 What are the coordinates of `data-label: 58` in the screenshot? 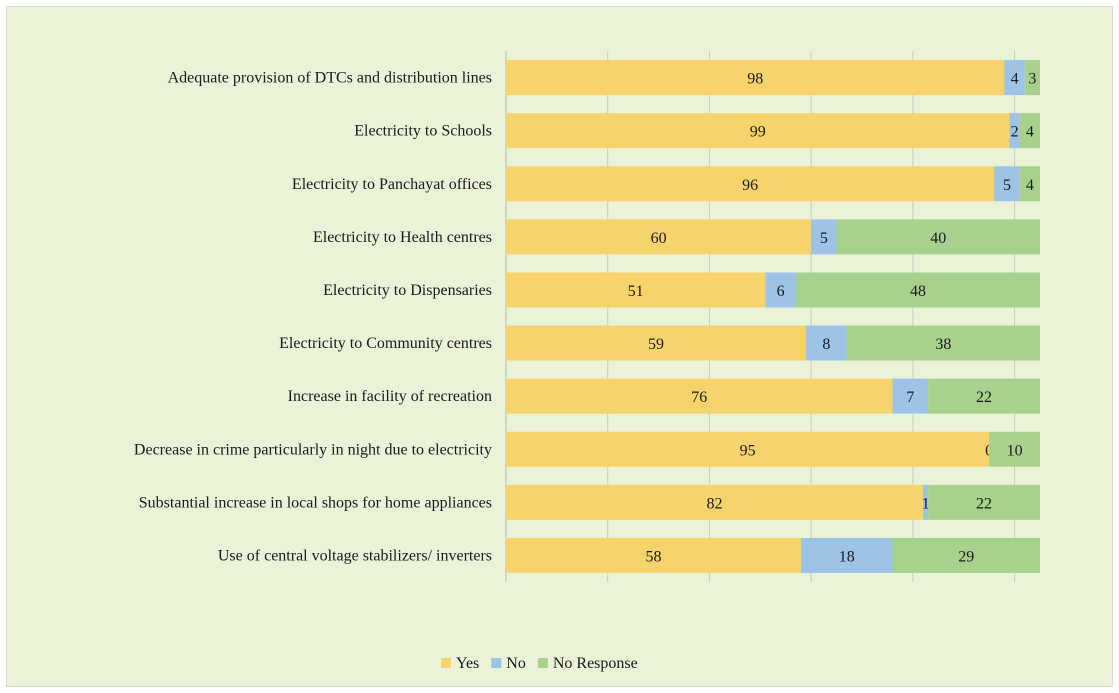 It's located at (653, 556).